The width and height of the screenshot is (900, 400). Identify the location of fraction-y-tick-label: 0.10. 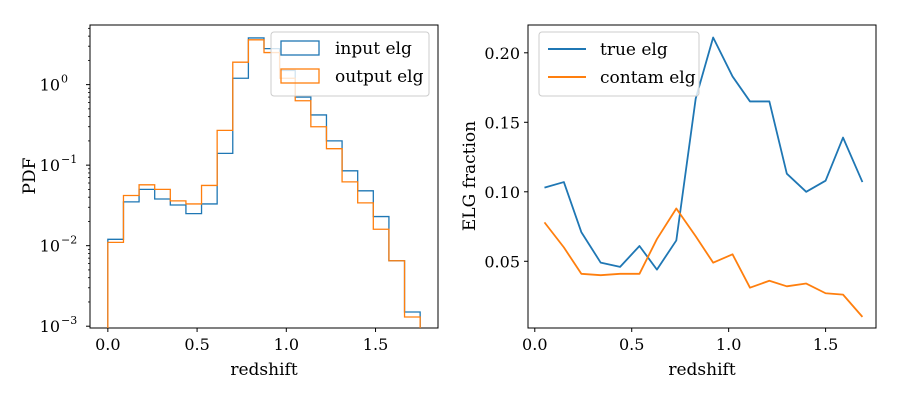
(502, 192).